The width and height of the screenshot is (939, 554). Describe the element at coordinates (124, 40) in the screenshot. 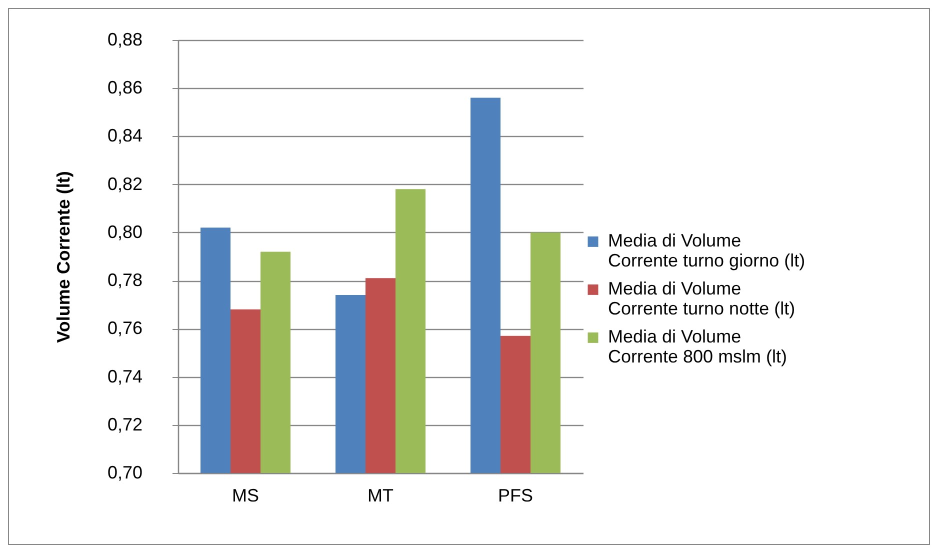

I see `y-tick-label: 0,88` at that location.